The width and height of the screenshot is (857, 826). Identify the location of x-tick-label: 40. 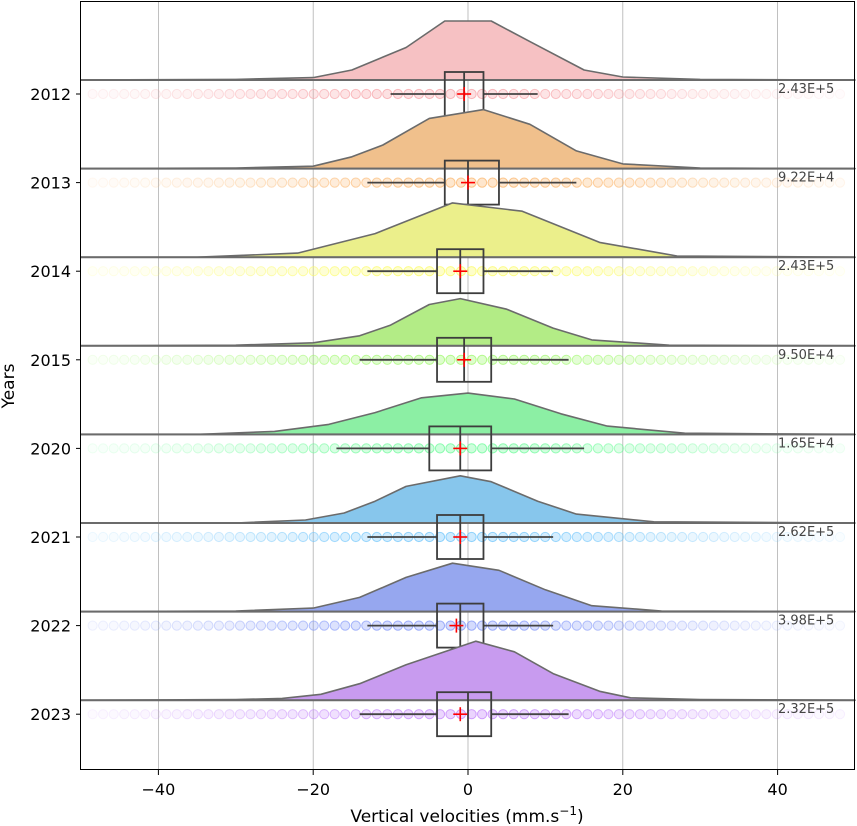
(777, 789).